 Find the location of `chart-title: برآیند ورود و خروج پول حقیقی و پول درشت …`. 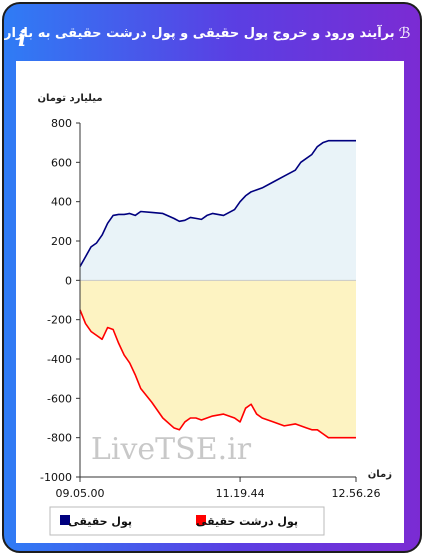

chart-title: برآیند ورود و خروج پول حقیقی و پول درشت … is located at coordinates (199, 33).